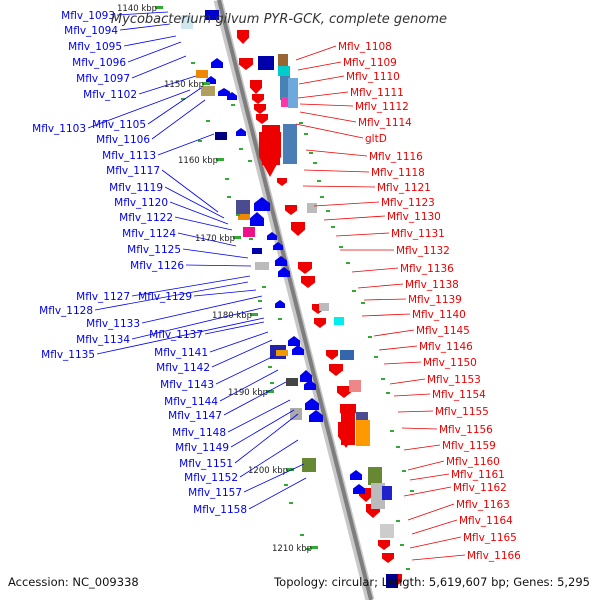 The image size is (600, 600). I want to click on gene-label: Mflv_1136, so click(427, 269).